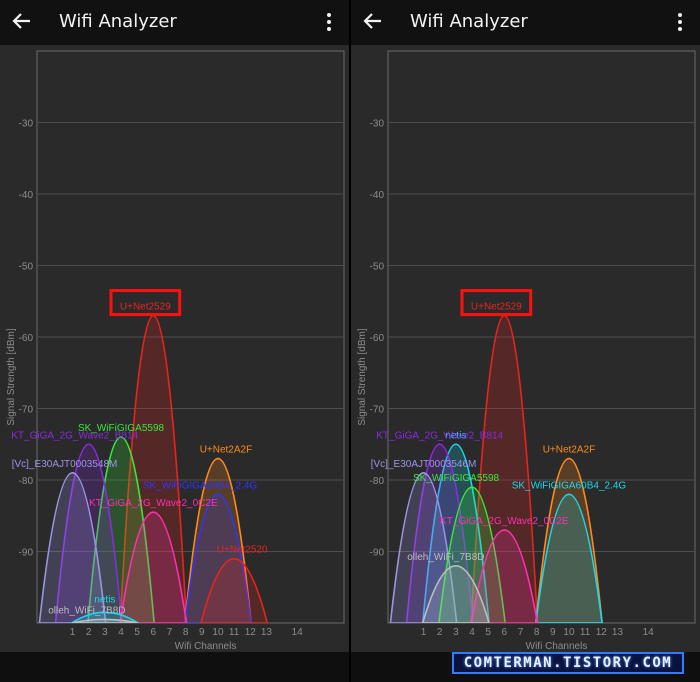 This screenshot has height=682, width=700. I want to click on network-label: U+Net2520, so click(242, 550).